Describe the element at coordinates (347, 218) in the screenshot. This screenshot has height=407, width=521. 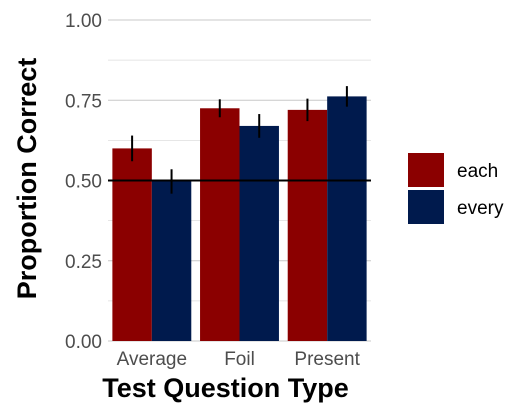
I see `bar-every-present` at that location.